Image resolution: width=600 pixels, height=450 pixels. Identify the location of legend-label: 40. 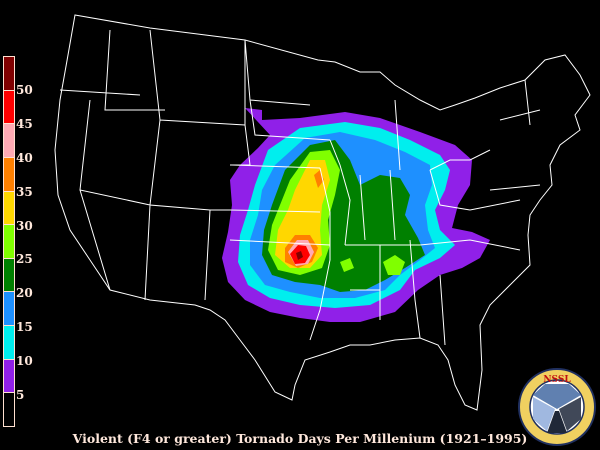
(24, 158).